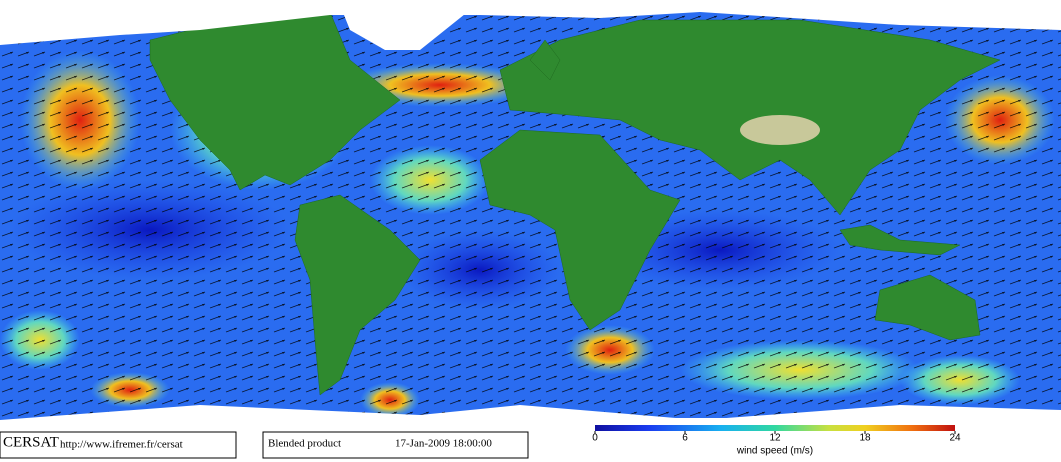  Describe the element at coordinates (774, 451) in the screenshot. I see `colorbar-label: wind speed (m/s)` at that location.